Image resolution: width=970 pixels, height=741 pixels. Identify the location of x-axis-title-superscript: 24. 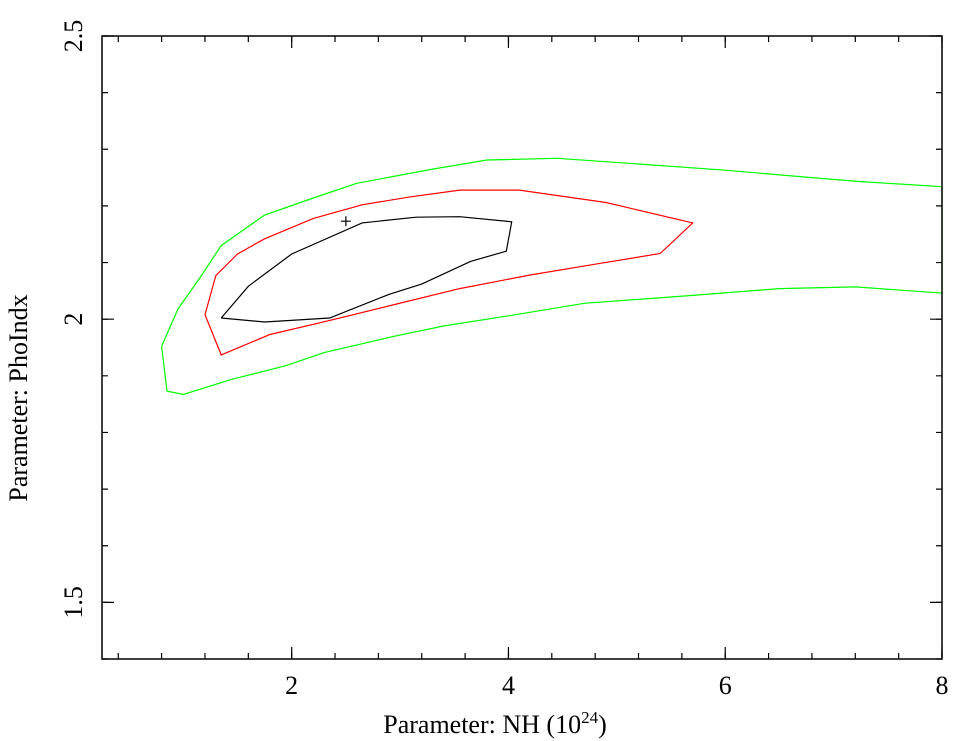
(590, 717).